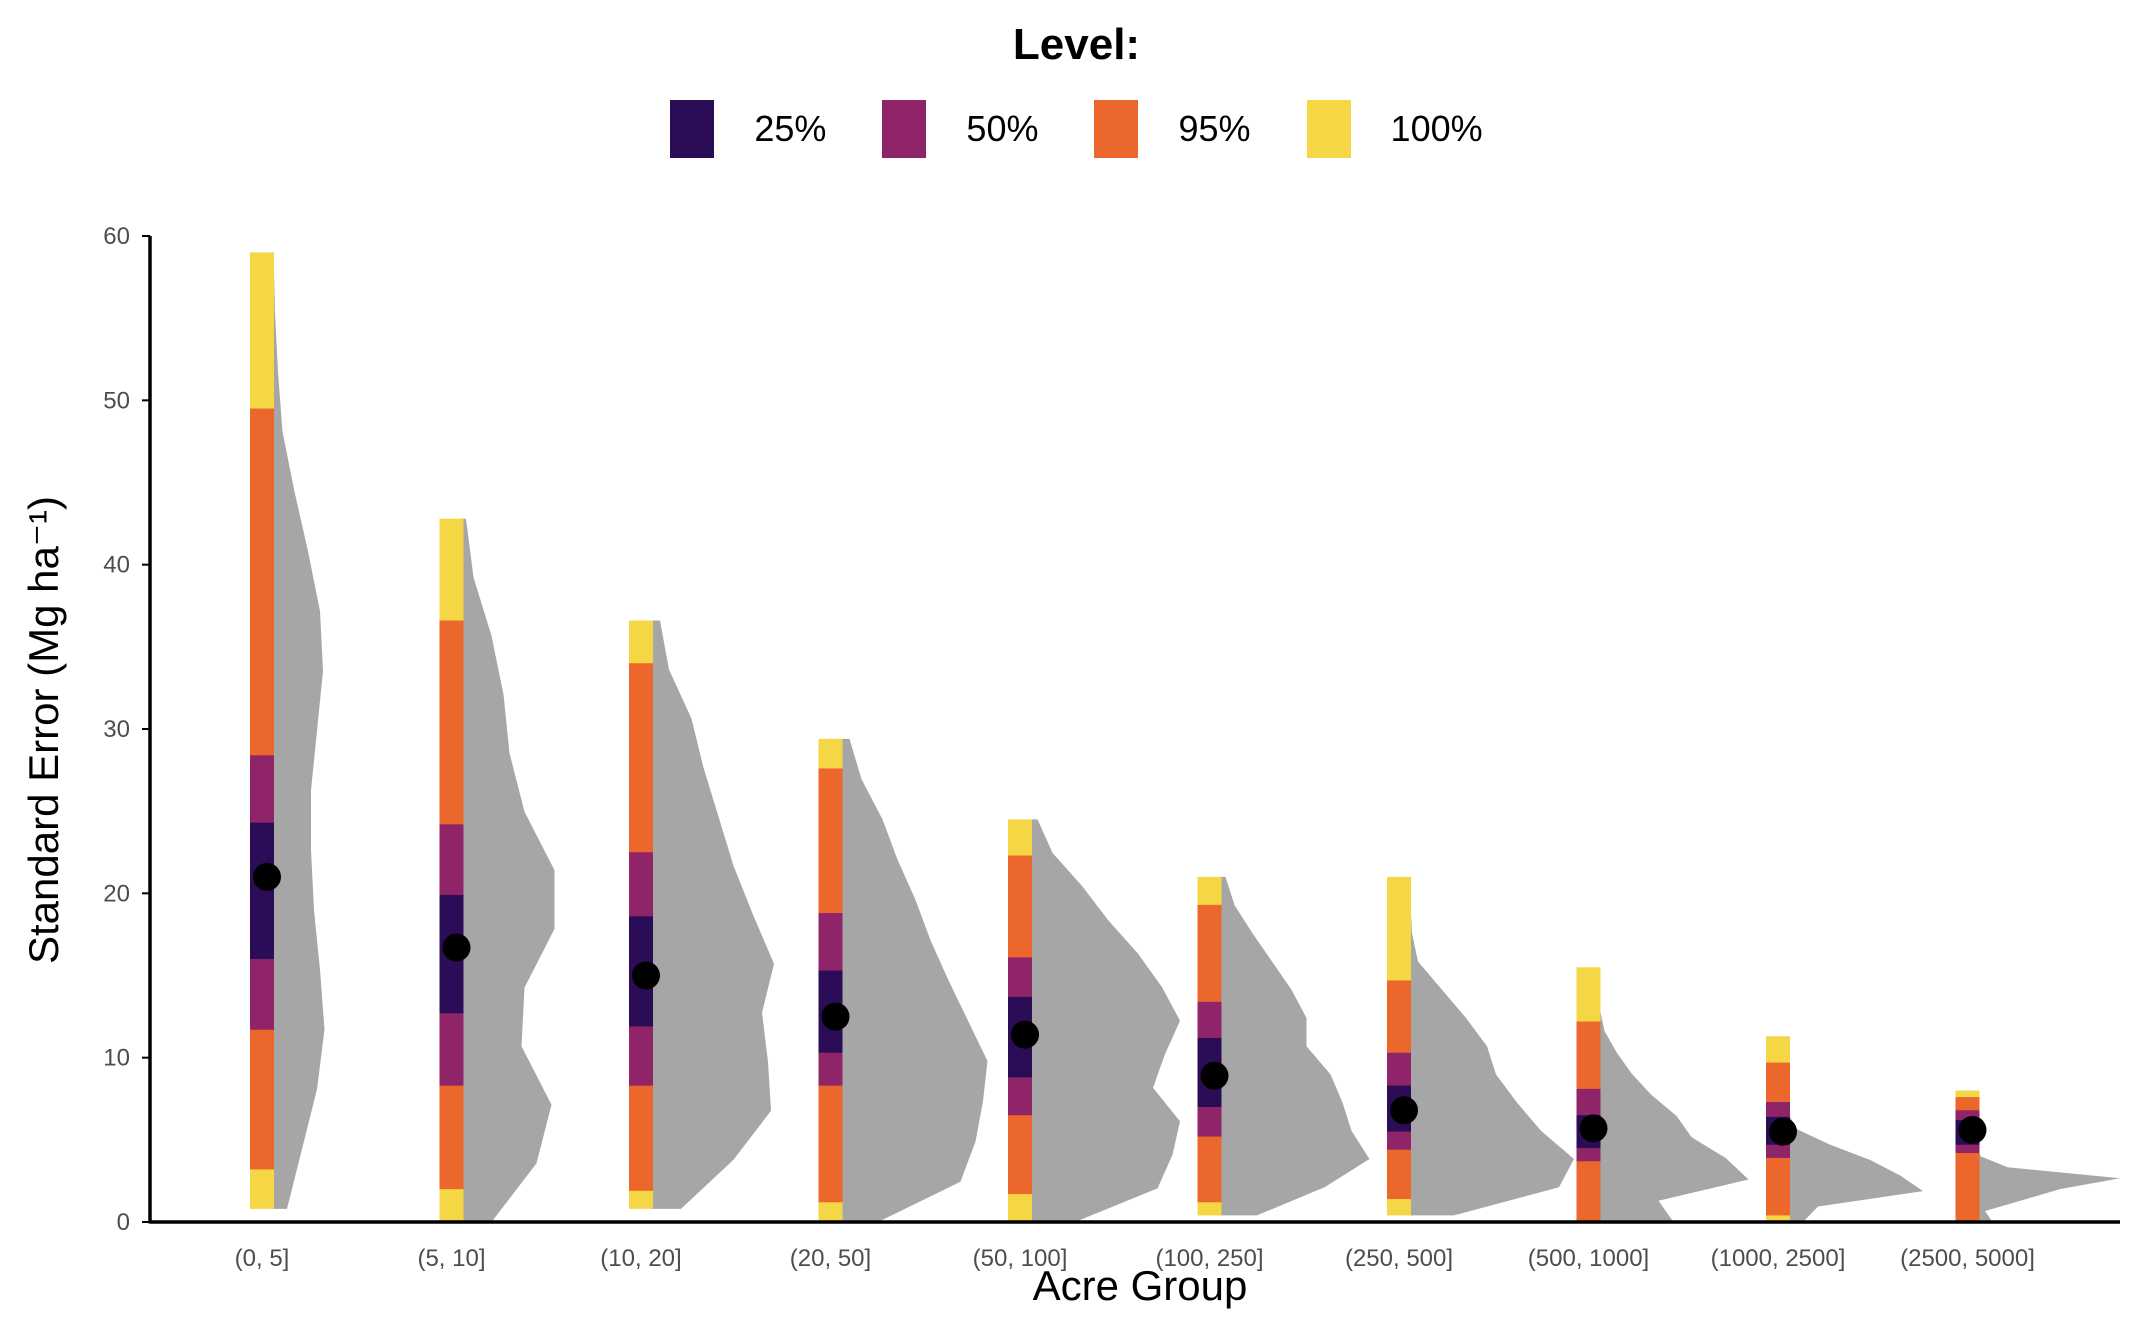 This screenshot has height=1324, width=2153. I want to click on y-tick-label-3: 30, so click(116, 729).